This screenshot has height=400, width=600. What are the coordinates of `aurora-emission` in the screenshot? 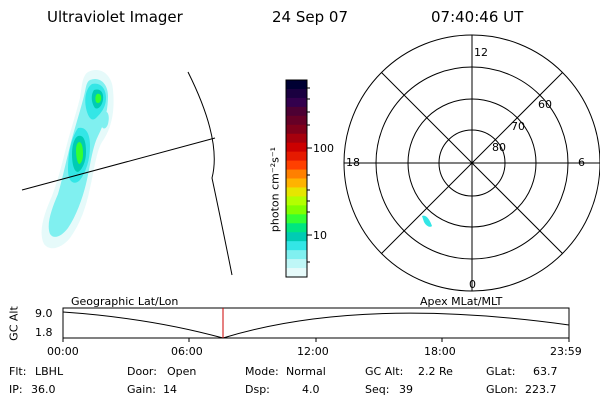 It's located at (77, 159).